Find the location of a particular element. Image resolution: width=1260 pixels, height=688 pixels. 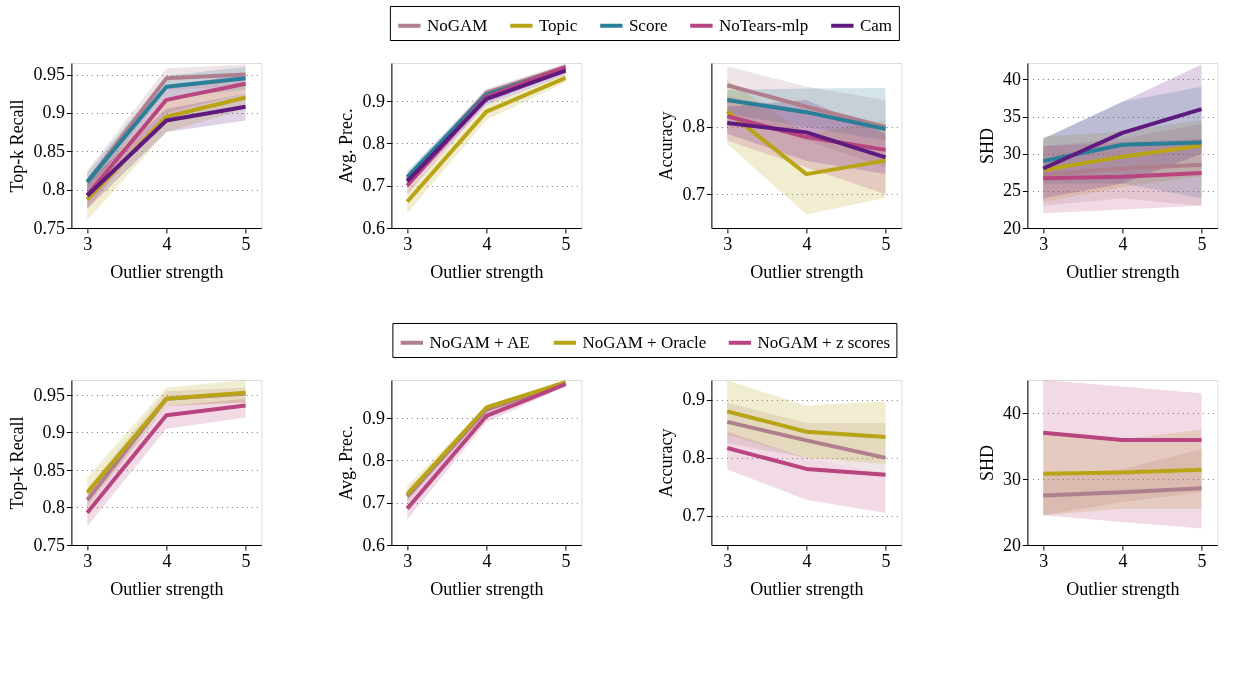

legend-label: NoGAM + z scores is located at coordinates (824, 342).